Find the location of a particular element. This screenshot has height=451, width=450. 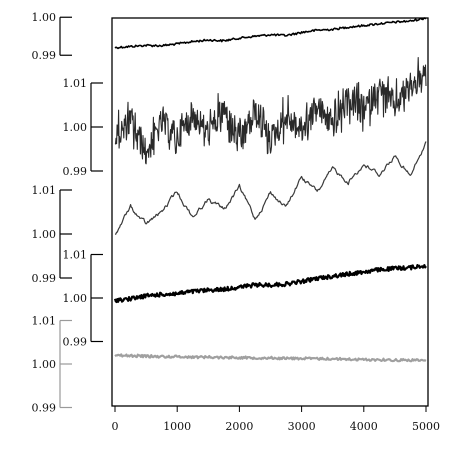

x-axis: 0 1000 2000 3000 4000 5000 is located at coordinates (276, 419).